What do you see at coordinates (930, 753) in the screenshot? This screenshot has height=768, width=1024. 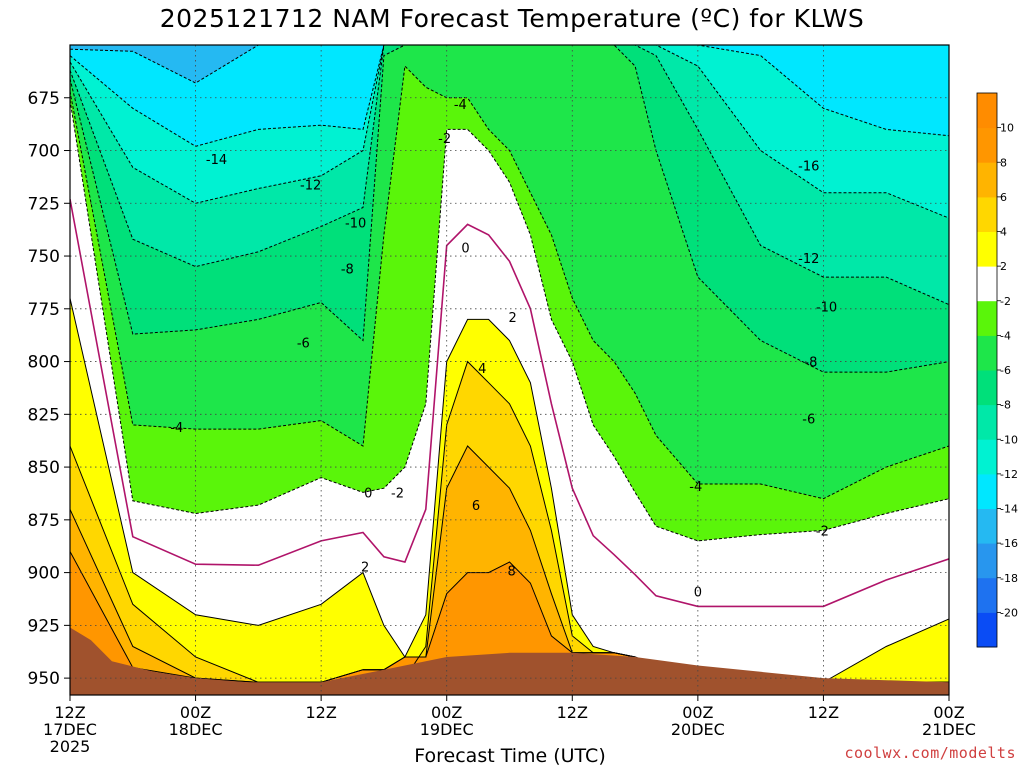 I see `credit-text: coolwx.com/modelts` at bounding box center [930, 753].